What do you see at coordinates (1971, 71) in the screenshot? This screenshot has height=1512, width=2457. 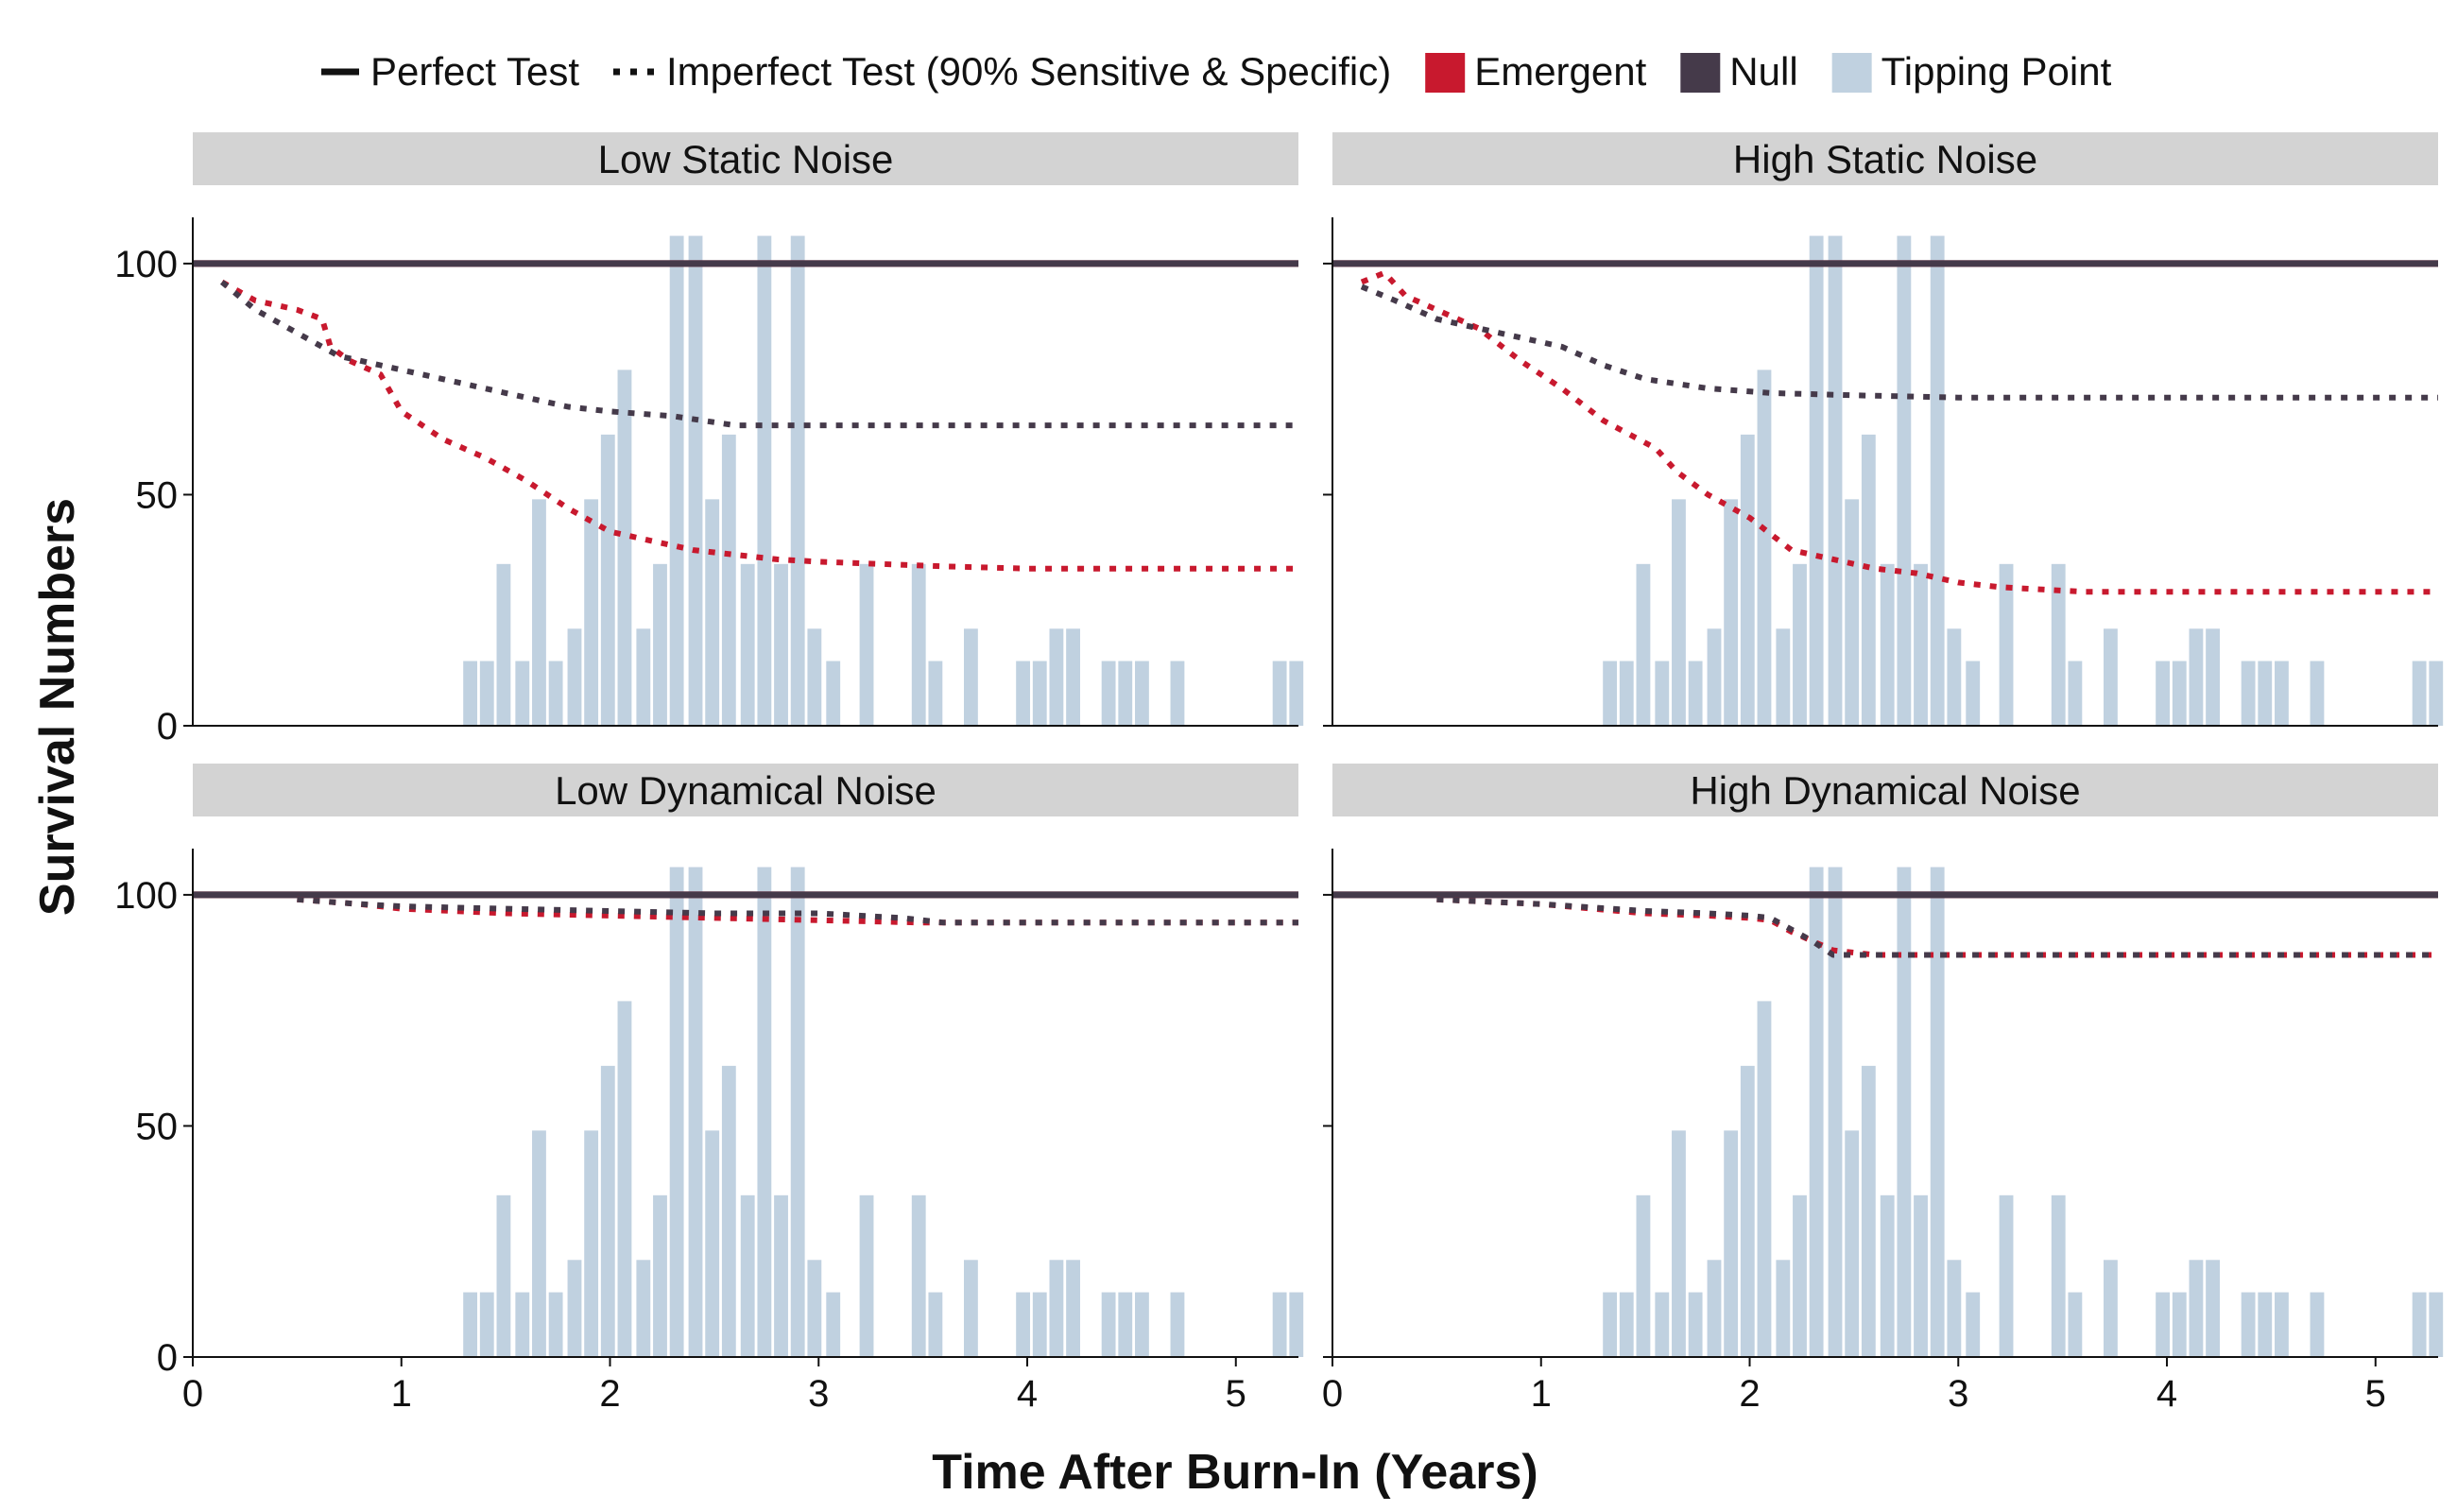 I see `legend-item-4: Tipping Point` at bounding box center [1971, 71].